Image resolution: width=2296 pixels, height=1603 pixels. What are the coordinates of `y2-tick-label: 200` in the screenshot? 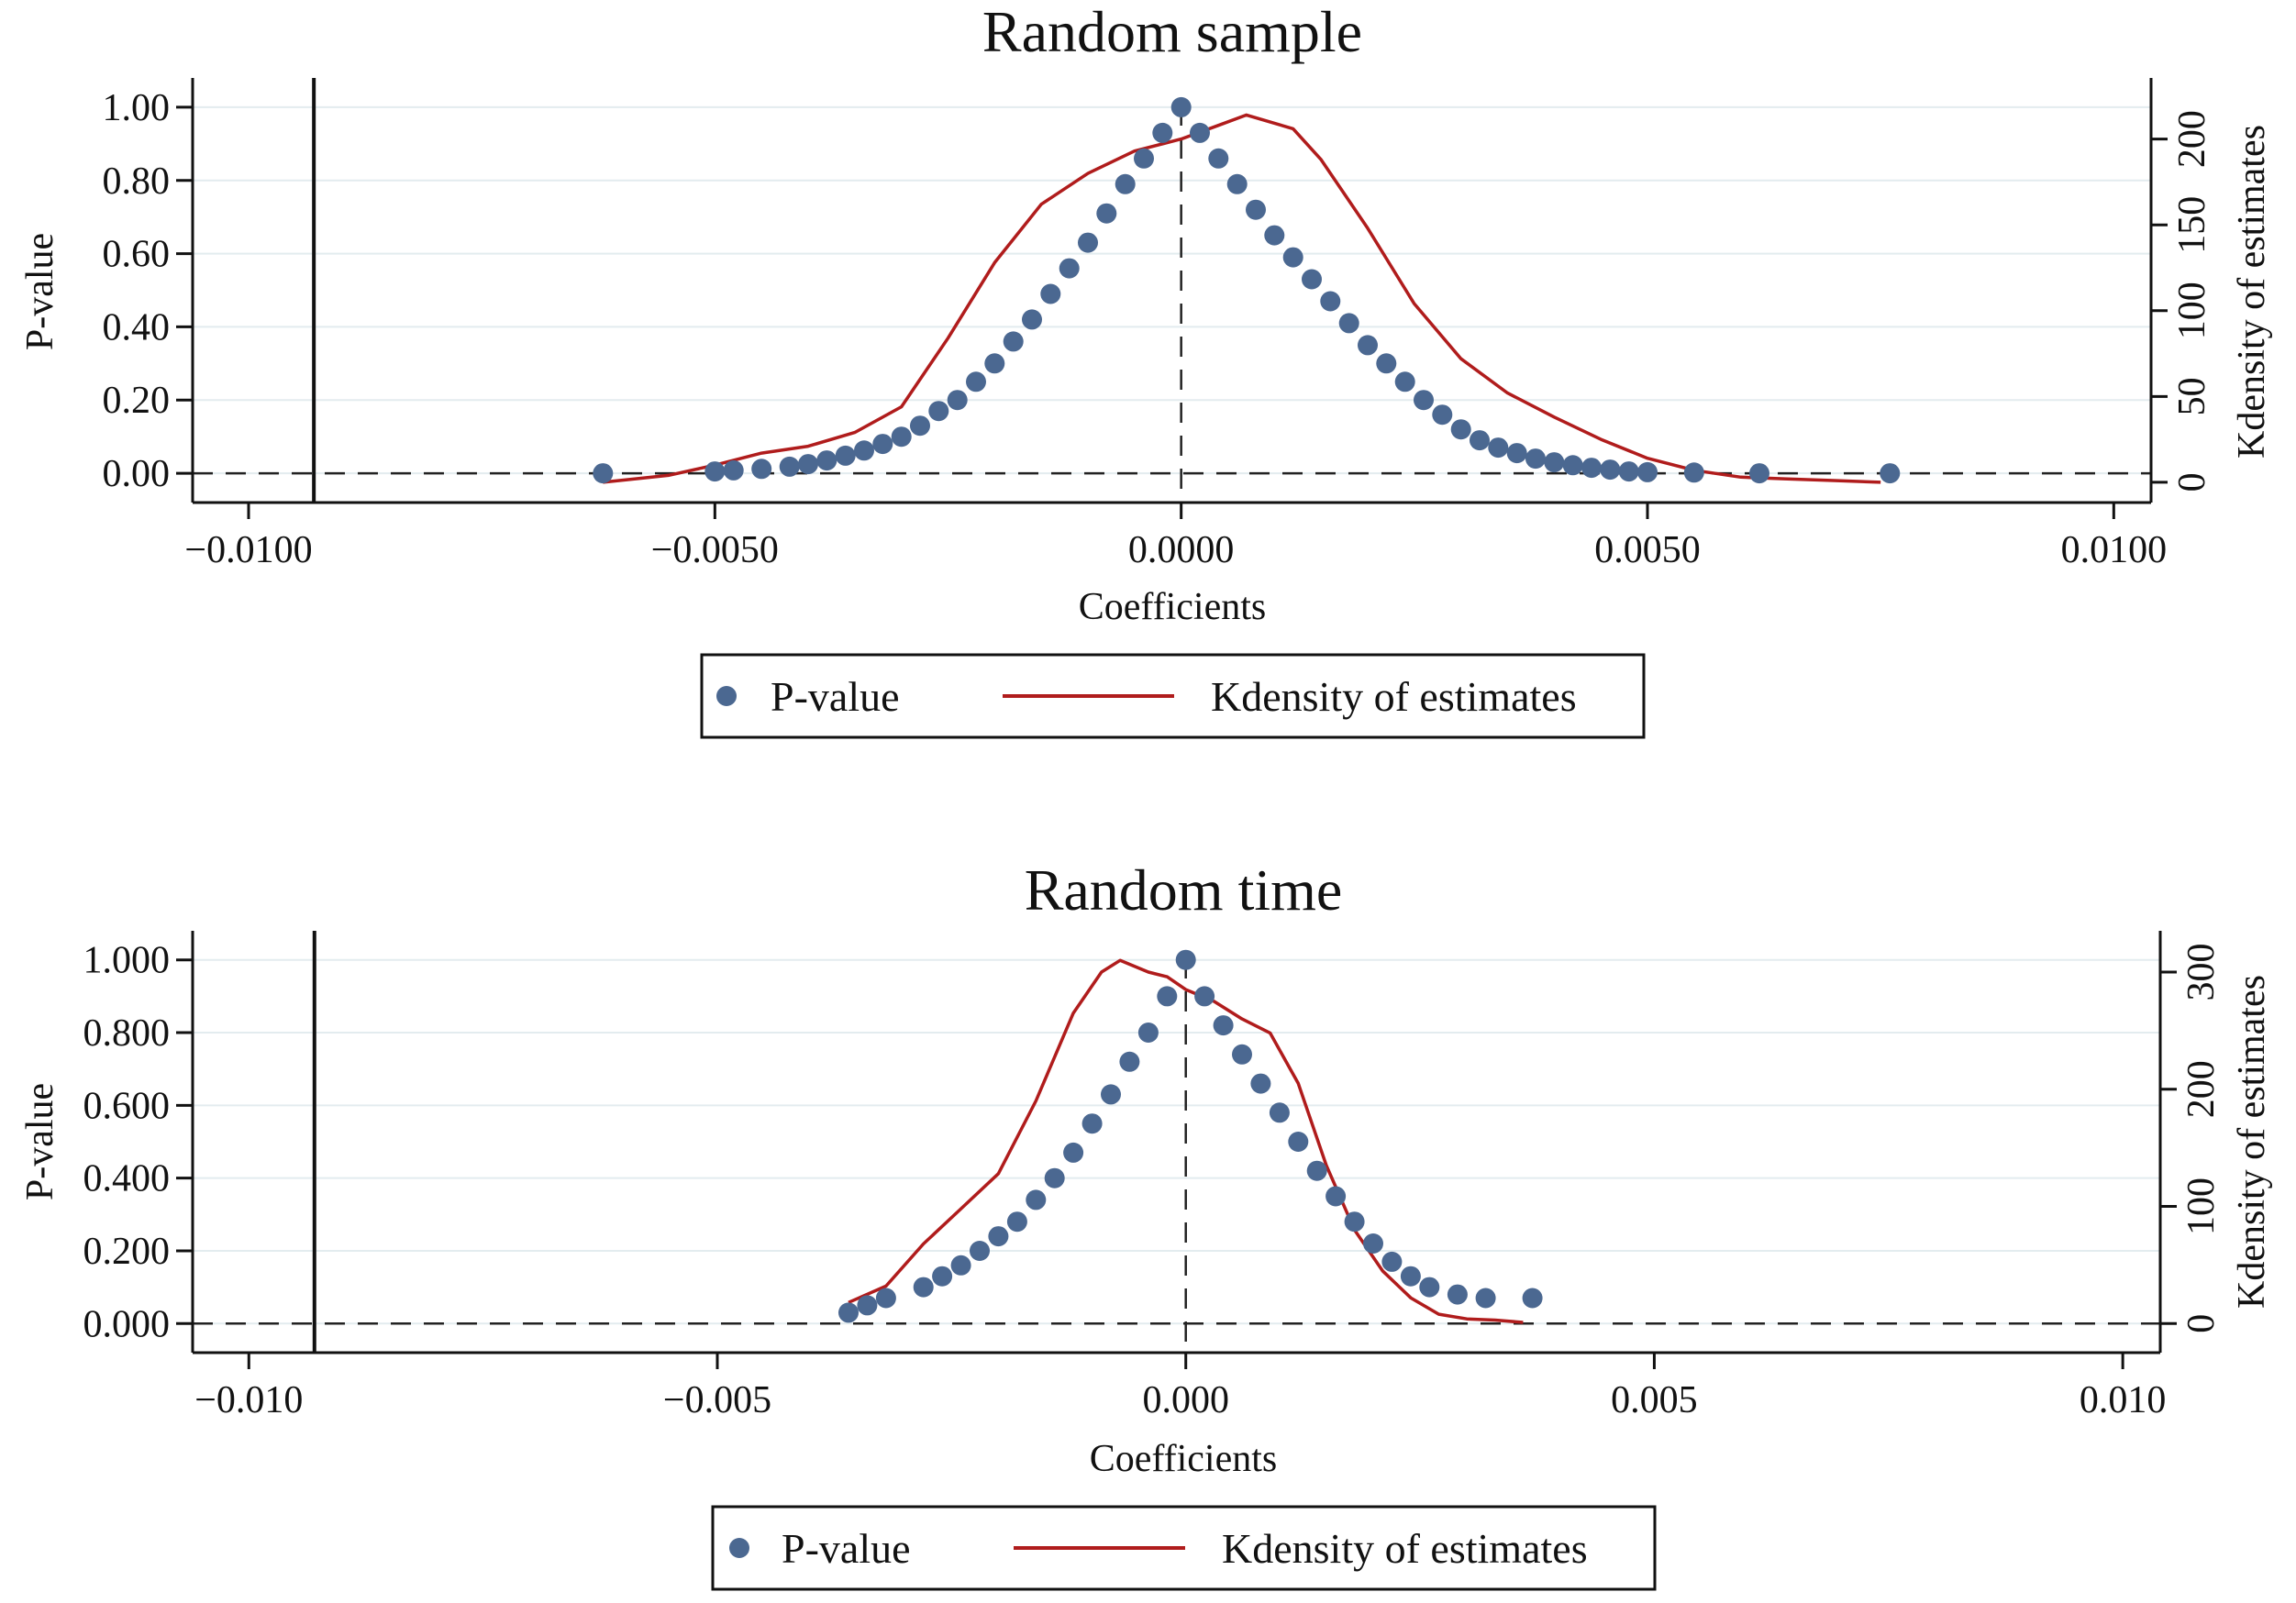 It's located at (2201, 1089).